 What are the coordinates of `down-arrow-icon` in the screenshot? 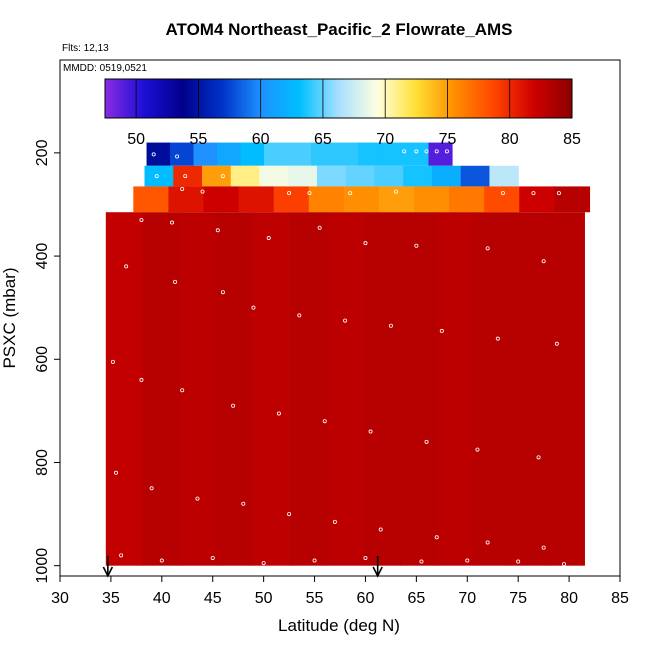 It's located at (377, 567).